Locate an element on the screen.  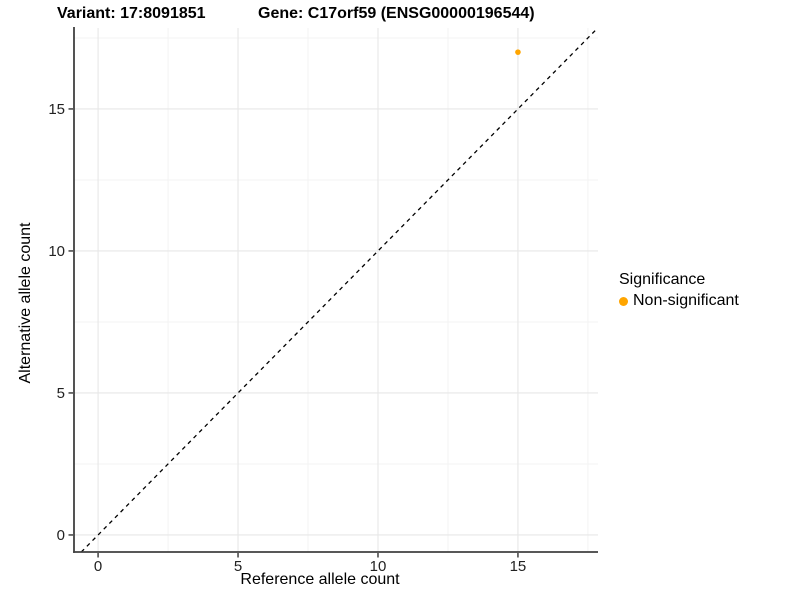
plot-title-gene: Gene: C17orf59 (ENSG00000196544) is located at coordinates (396, 13).